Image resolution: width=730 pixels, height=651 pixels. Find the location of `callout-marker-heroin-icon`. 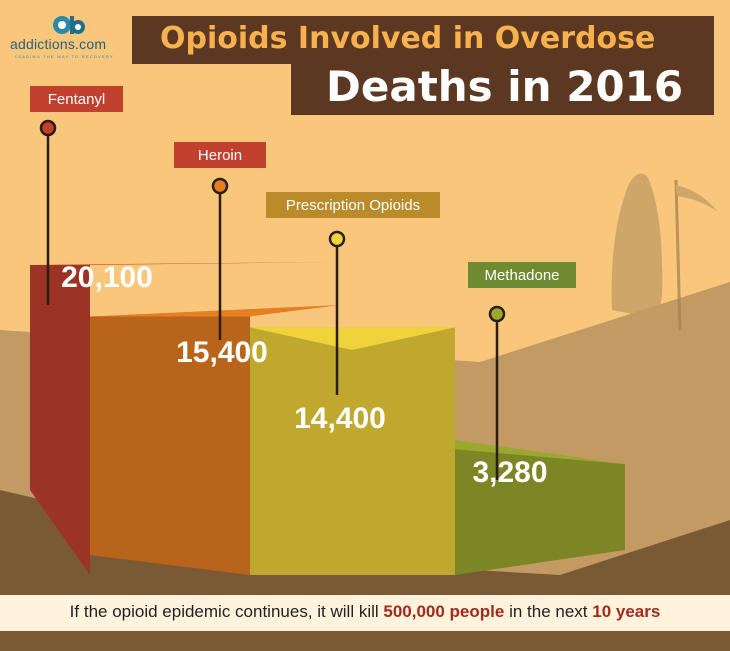

callout-marker-heroin-icon is located at coordinates (220, 186).